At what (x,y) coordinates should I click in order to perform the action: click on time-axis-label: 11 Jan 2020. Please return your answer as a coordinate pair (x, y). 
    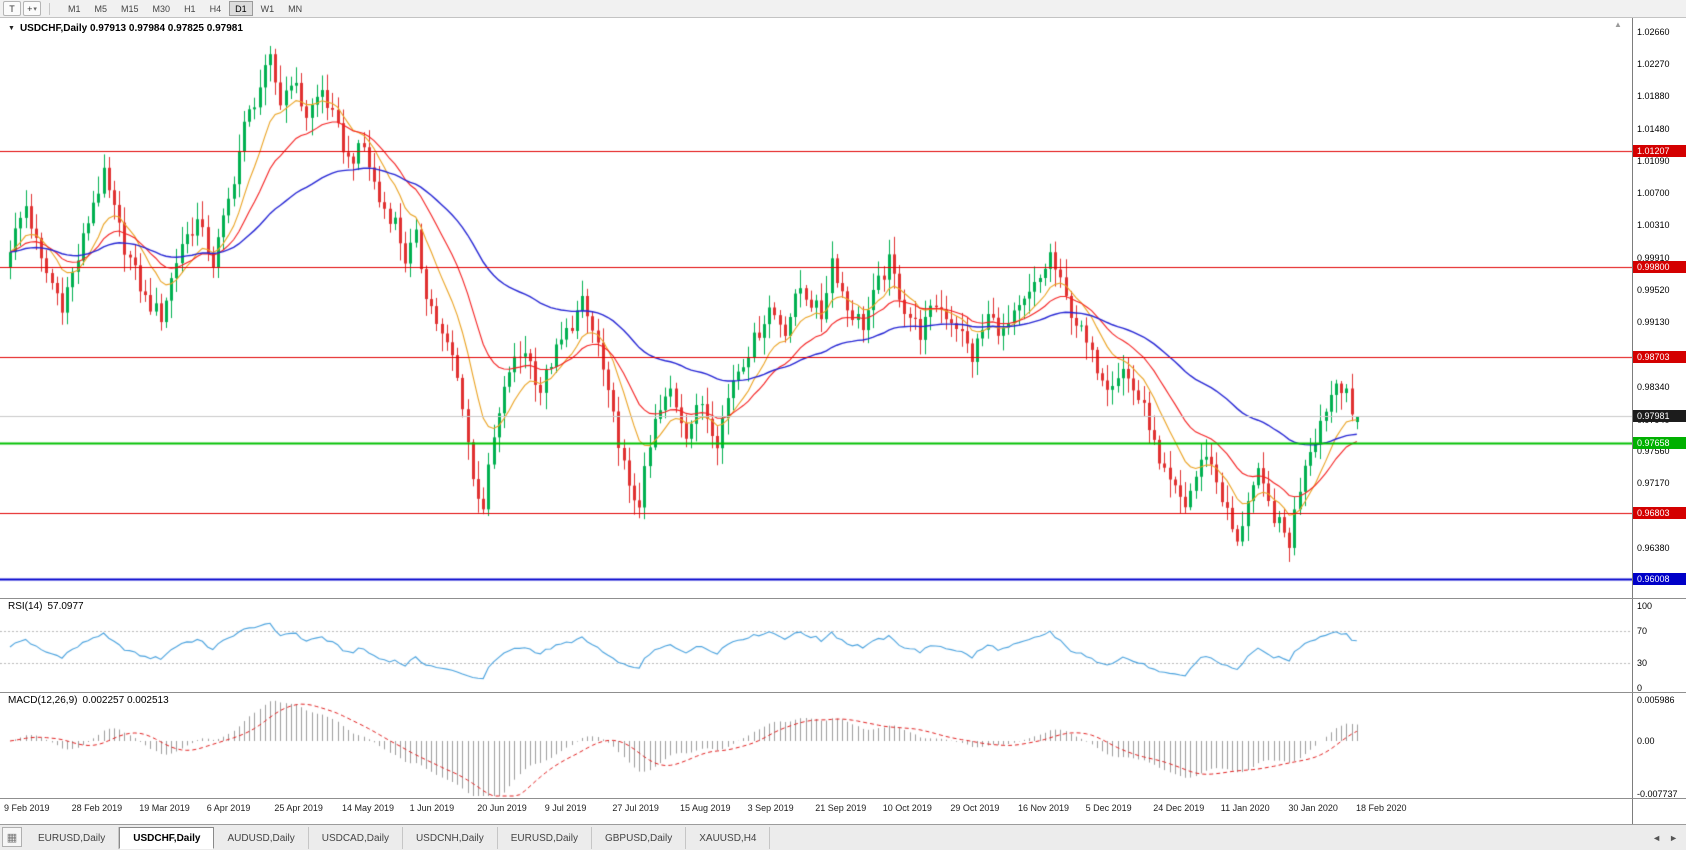
    Looking at the image, I should click on (1245, 808).